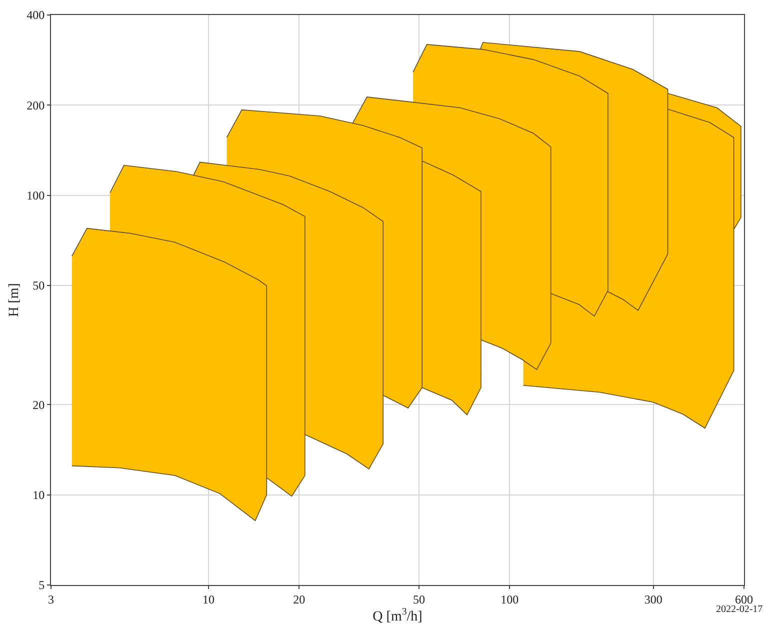 Image resolution: width=768 pixels, height=629 pixels. Describe the element at coordinates (418, 599) in the screenshot. I see `x-tick-label: 50` at that location.